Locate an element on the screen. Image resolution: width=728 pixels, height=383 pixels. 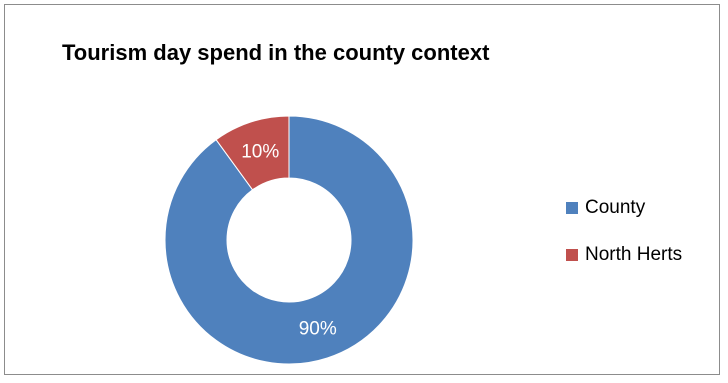
donut-slice-labels: 90% 10% is located at coordinates (289, 241).